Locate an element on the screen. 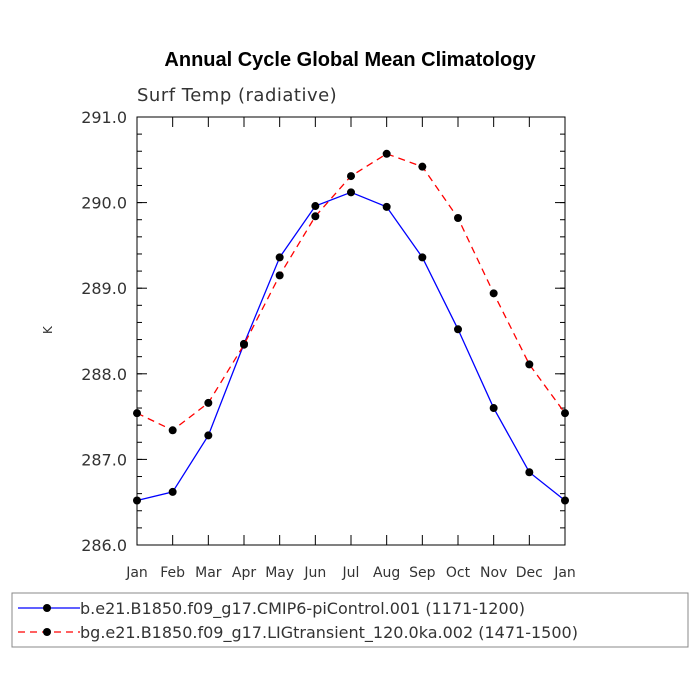  x-tick-label: Oct is located at coordinates (458, 573).